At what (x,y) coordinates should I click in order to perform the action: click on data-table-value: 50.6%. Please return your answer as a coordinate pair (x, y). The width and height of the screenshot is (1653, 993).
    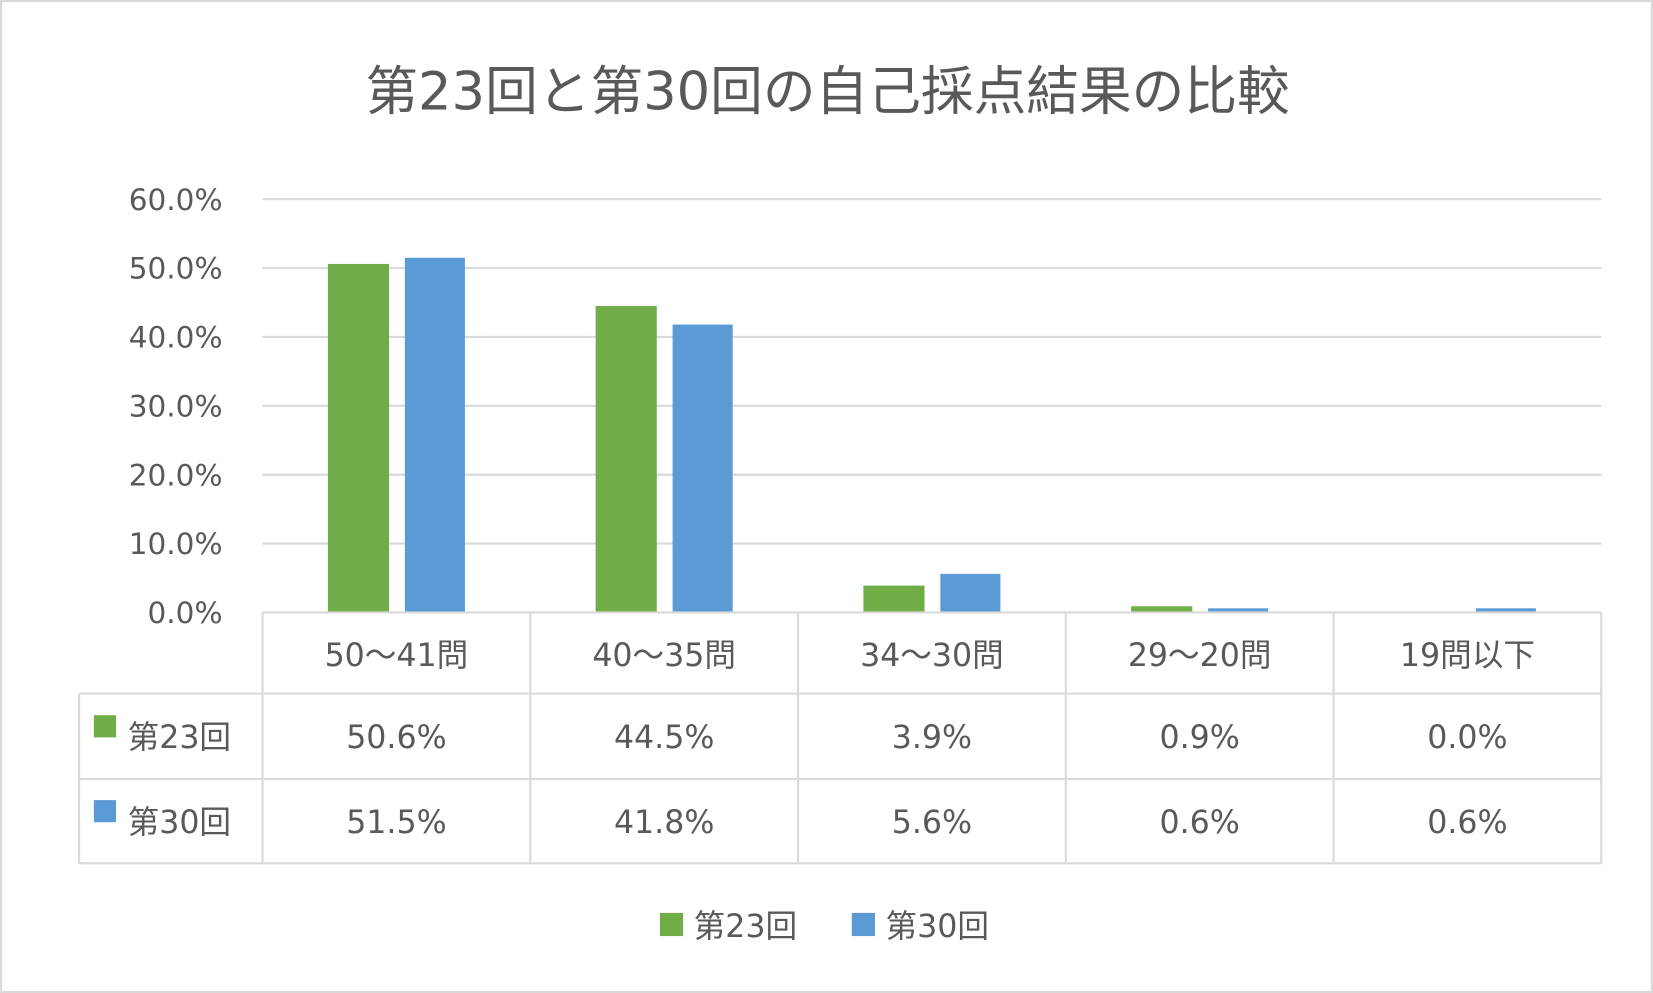
    Looking at the image, I should click on (396, 738).